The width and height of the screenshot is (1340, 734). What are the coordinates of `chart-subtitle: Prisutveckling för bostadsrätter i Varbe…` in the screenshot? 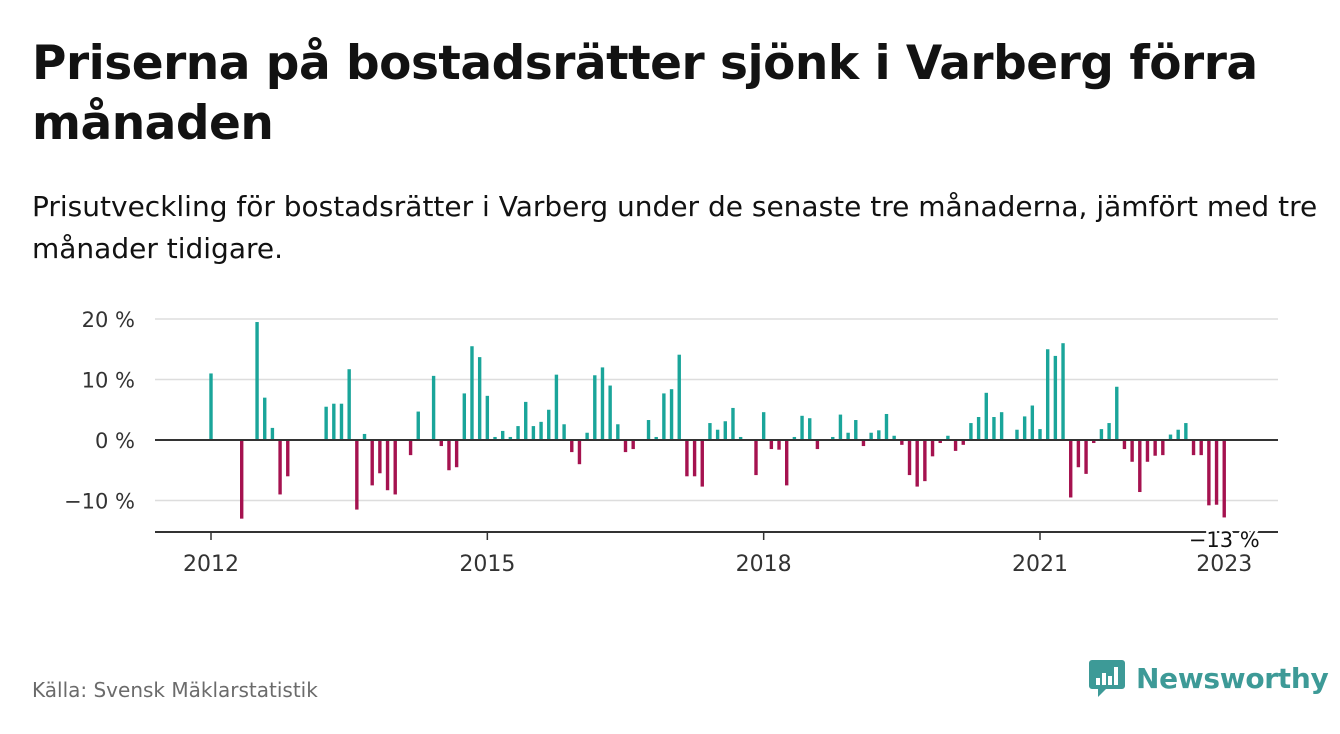 It's located at (675, 227).